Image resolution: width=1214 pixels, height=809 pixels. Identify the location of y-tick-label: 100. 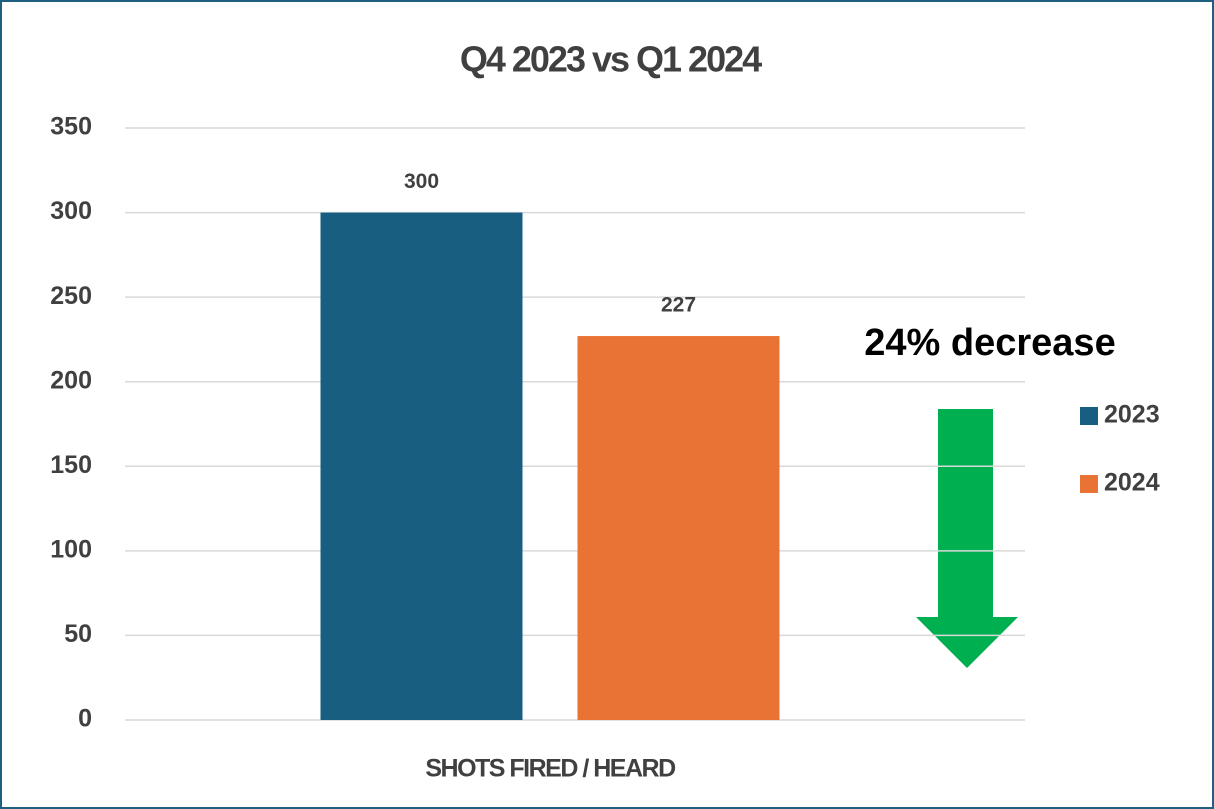
(71, 549).